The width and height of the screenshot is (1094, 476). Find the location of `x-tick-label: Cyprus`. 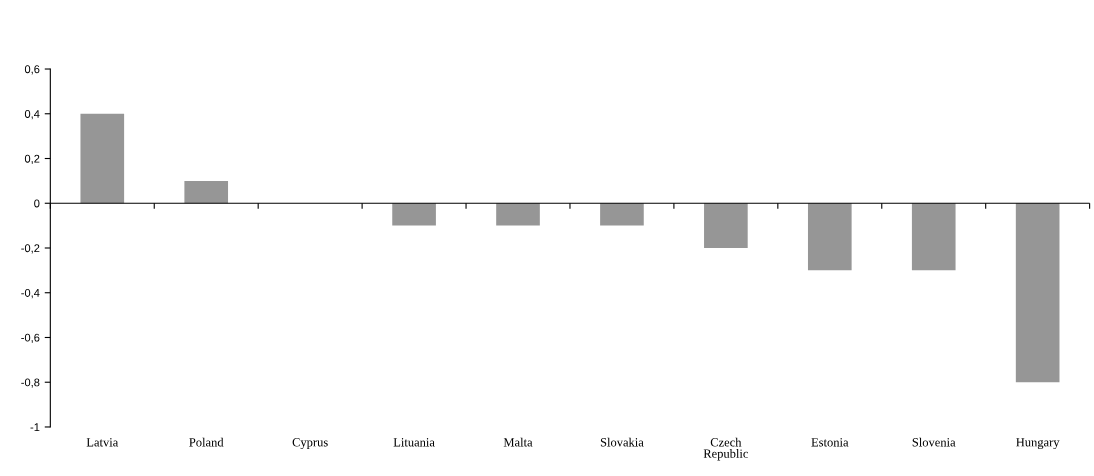

x-tick-label: Cyprus is located at coordinates (310, 444).